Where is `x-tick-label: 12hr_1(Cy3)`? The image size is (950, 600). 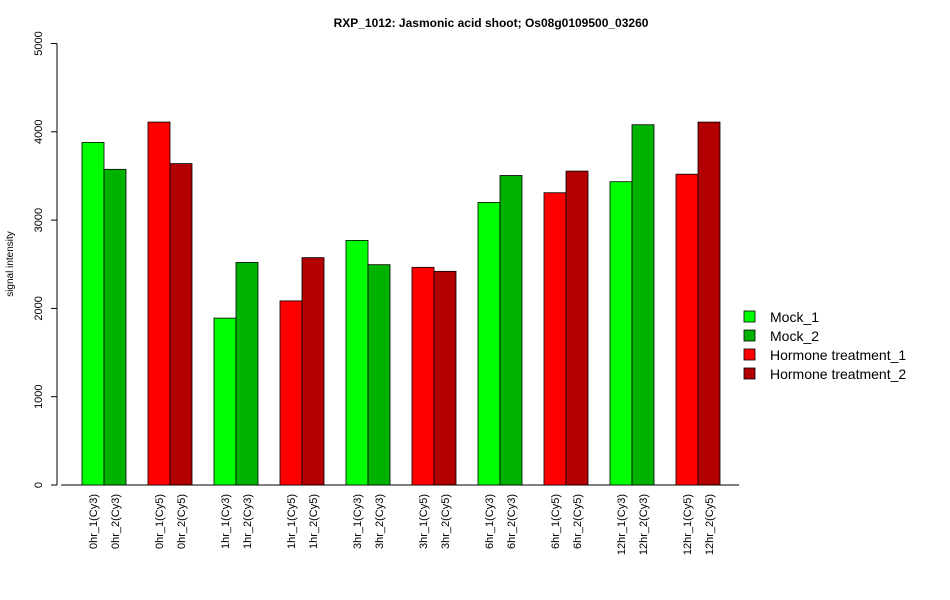 x-tick-label: 12hr_1(Cy3) is located at coordinates (622, 524).